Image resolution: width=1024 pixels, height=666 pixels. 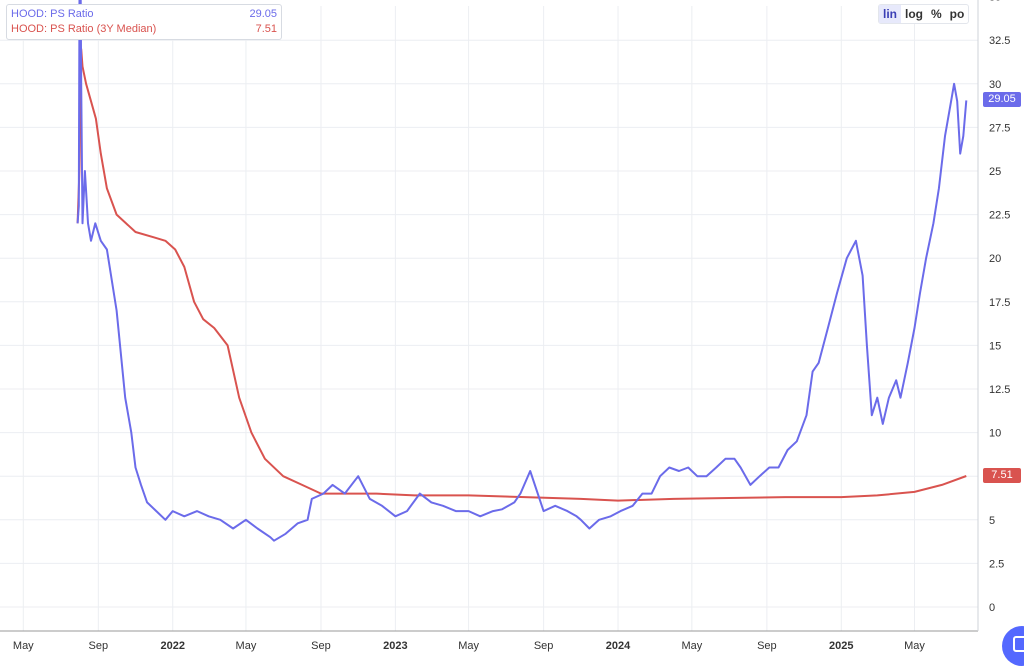 I want to click on legend-value-ps-ratio: 29.05, so click(x=263, y=14).